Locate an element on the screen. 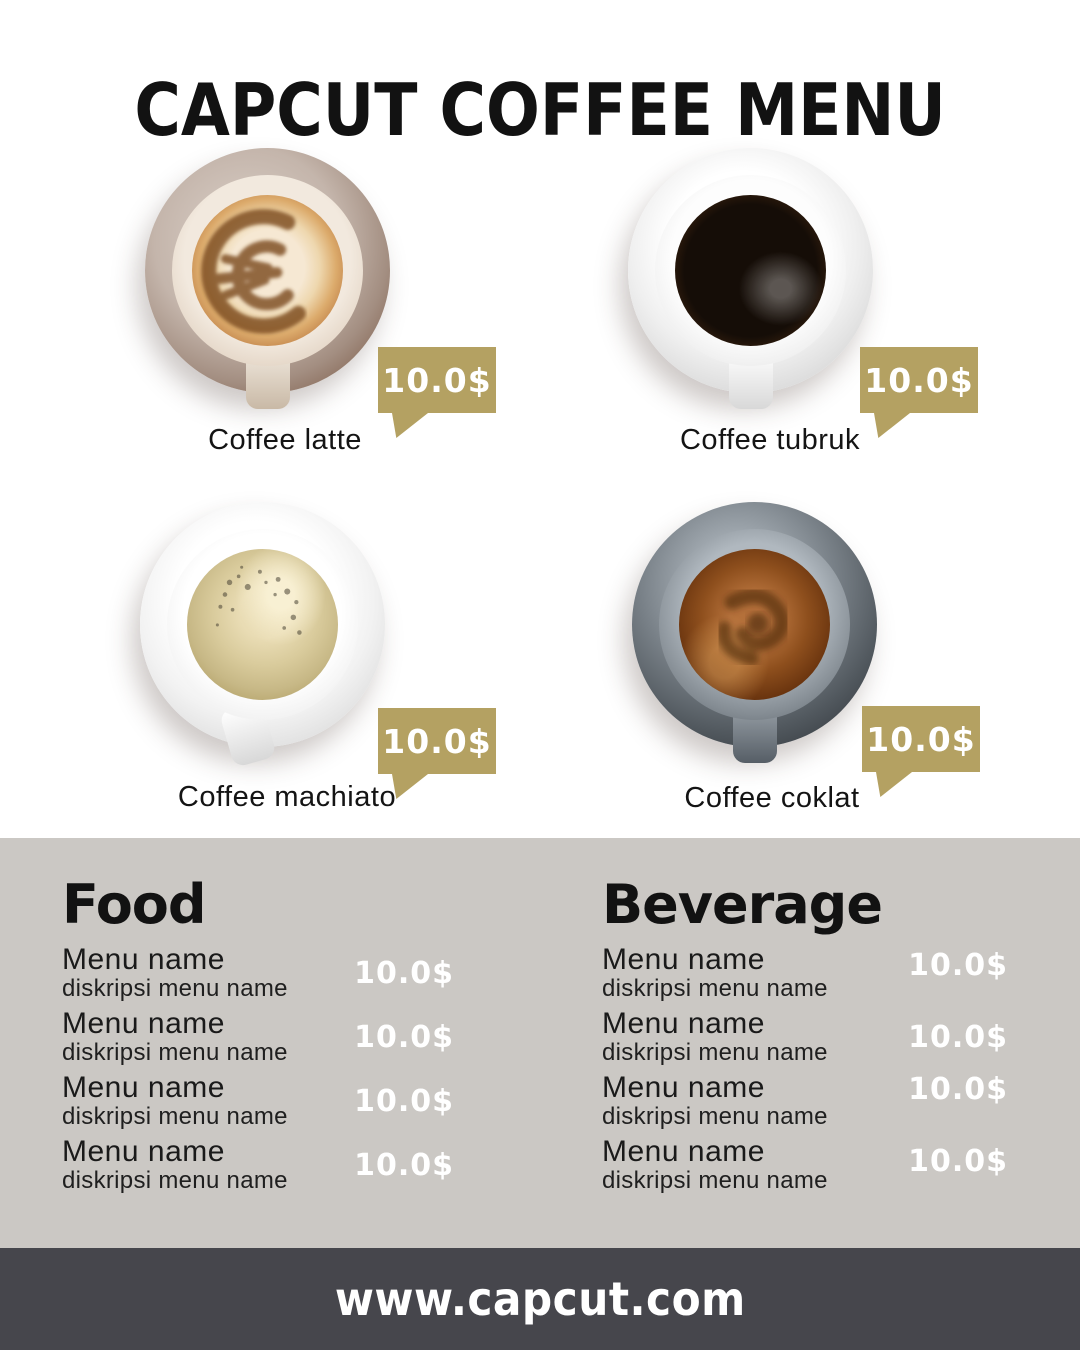 This screenshot has width=1080, height=1350. coffee-latte-photo is located at coordinates (267, 278).